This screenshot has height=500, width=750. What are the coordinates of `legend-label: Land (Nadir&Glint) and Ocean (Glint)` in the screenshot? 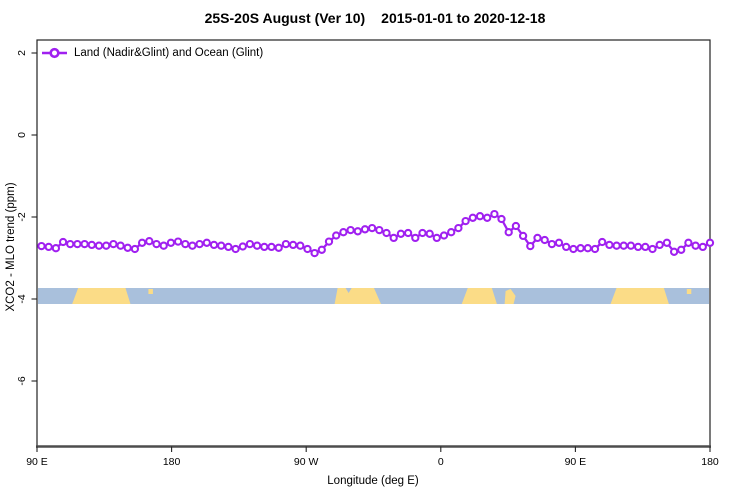 It's located at (169, 53).